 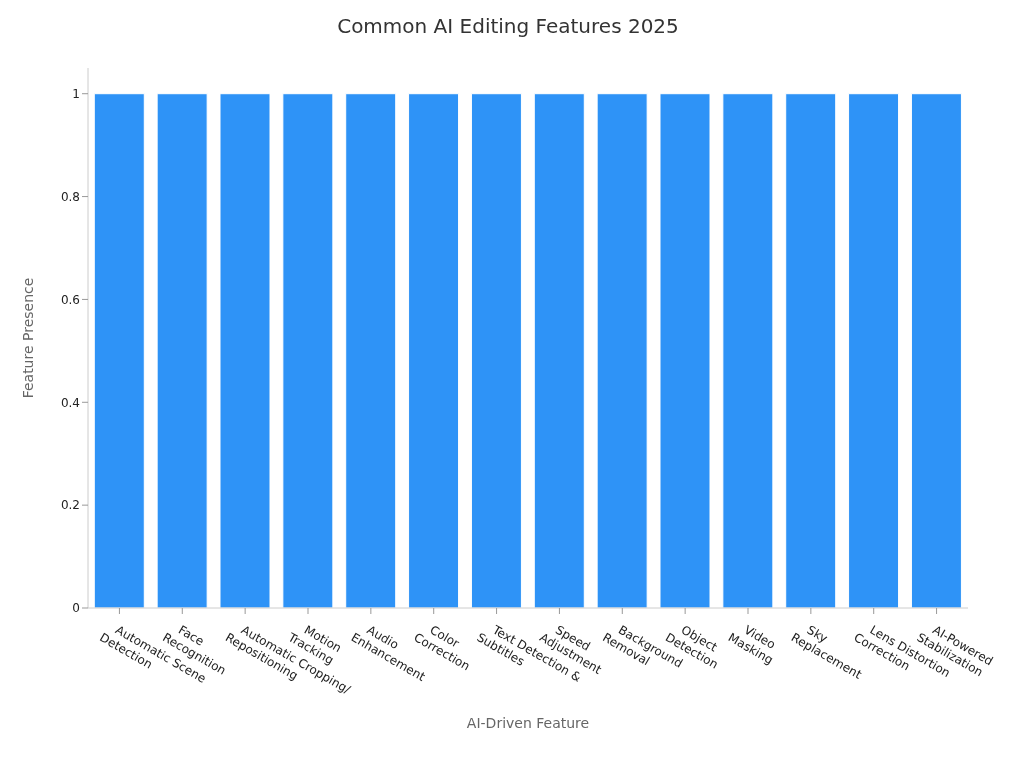 I want to click on y-tick-label: 0, so click(x=76, y=608).